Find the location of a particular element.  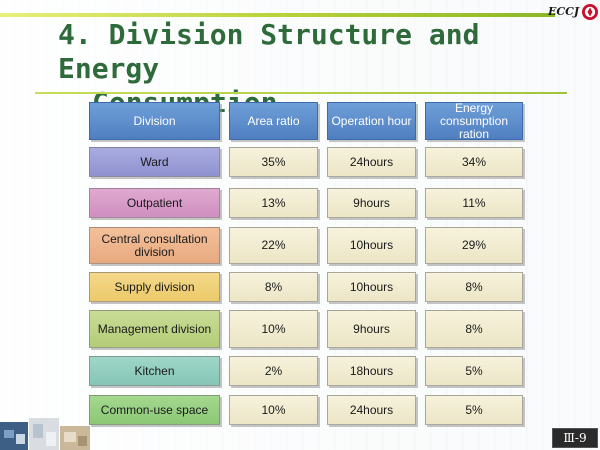

energy-ratio-cell: 34% is located at coordinates (474, 162).